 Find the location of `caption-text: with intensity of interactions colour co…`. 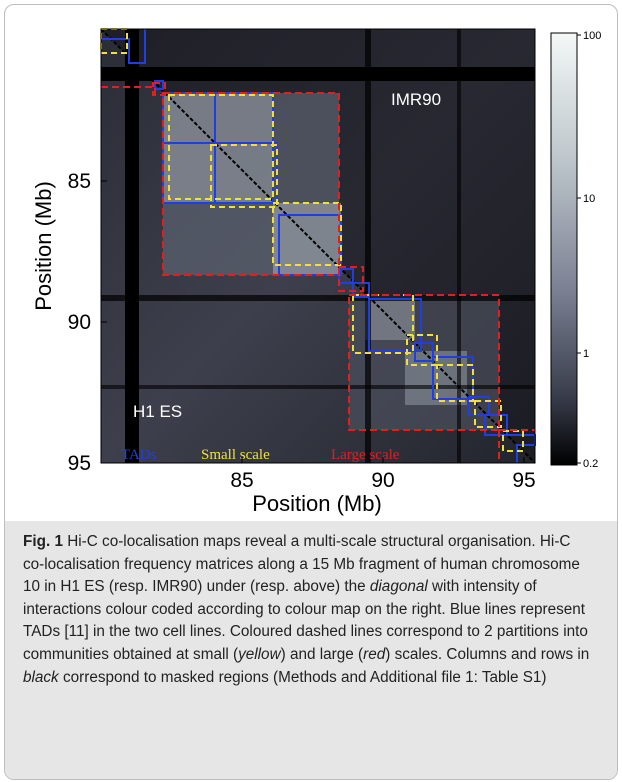

caption-text: with intensity of interactions colour co… is located at coordinates (305, 620).